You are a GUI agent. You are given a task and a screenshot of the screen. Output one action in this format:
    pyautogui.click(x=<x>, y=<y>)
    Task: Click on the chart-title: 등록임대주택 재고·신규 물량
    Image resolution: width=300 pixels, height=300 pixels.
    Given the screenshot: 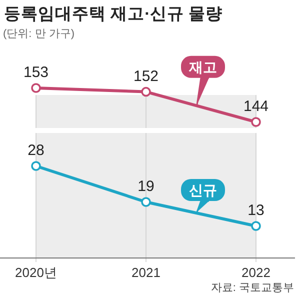 What is the action you would take?
    pyautogui.click(x=113, y=14)
    